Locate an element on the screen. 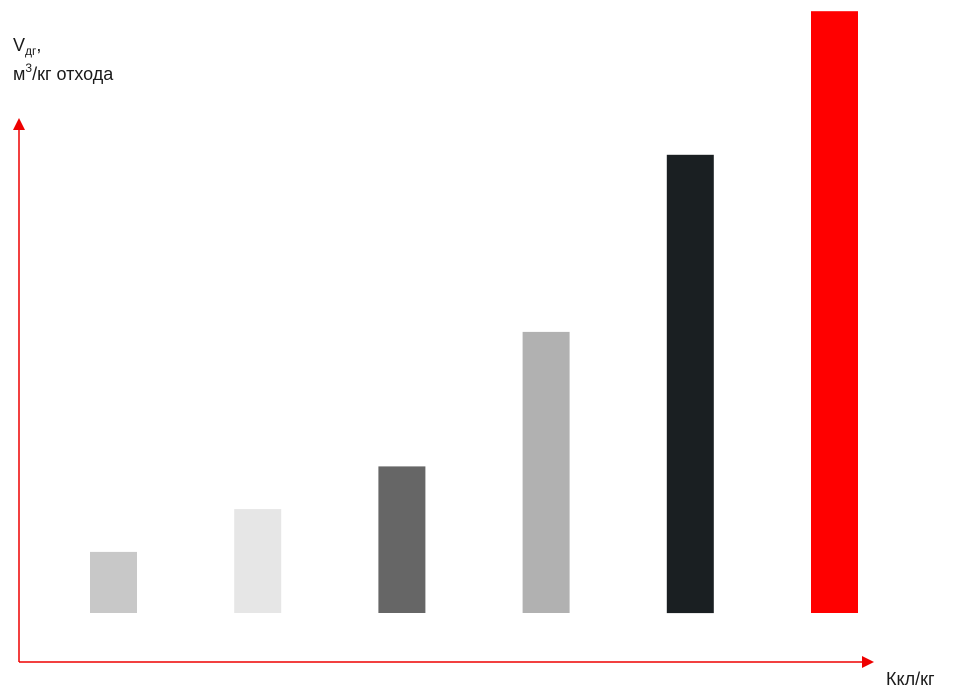  y-axis-label-line1: Vдг, is located at coordinates (27, 46).